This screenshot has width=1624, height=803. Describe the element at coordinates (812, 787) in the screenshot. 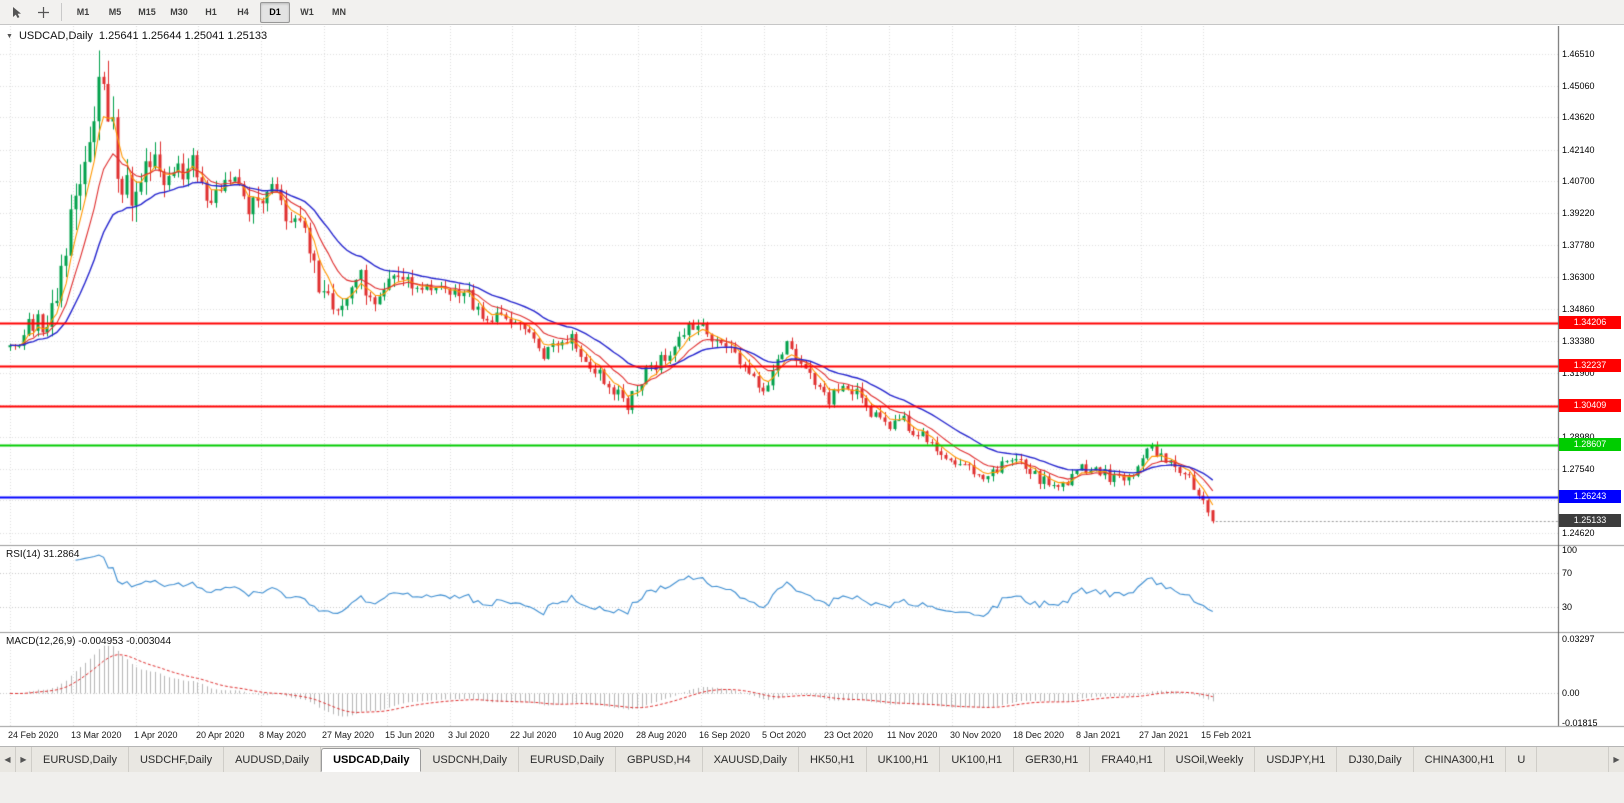

I see `status-bar` at that location.